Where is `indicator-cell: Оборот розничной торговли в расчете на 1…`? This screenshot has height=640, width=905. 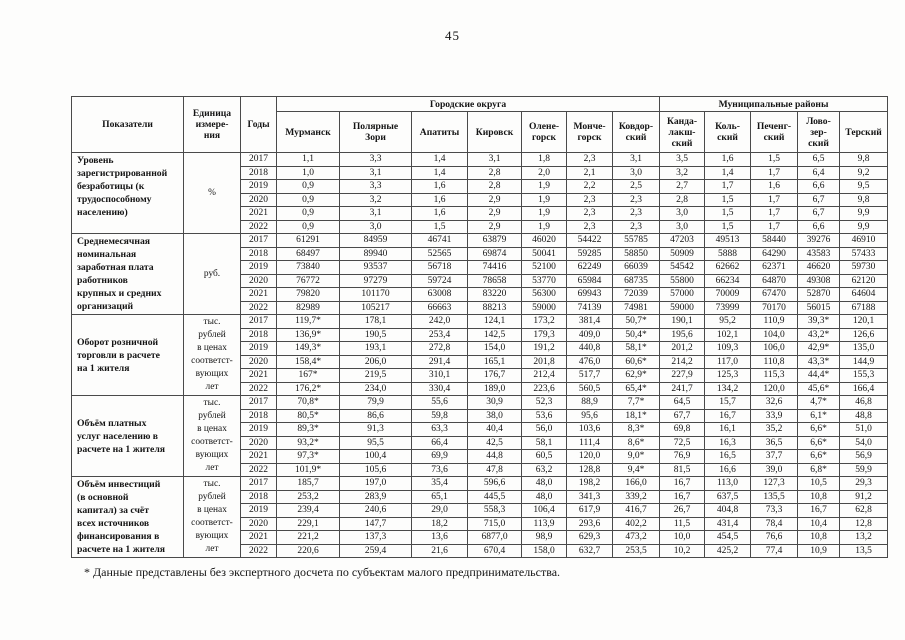 indicator-cell: Оборот розничной торговли в расчете на 1… is located at coordinates (127, 355).